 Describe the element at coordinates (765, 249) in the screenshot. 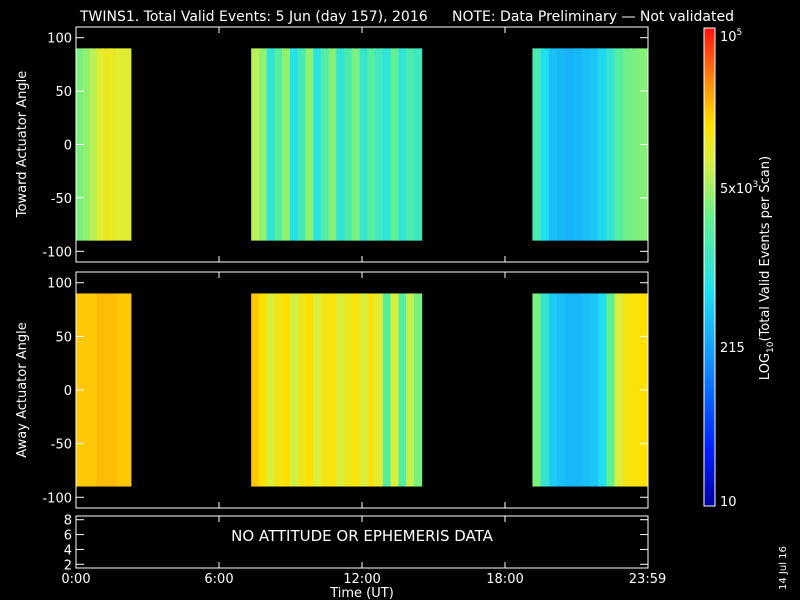

I see `colorbar-title-suffix: (Total Valid Events per Scan)` at that location.